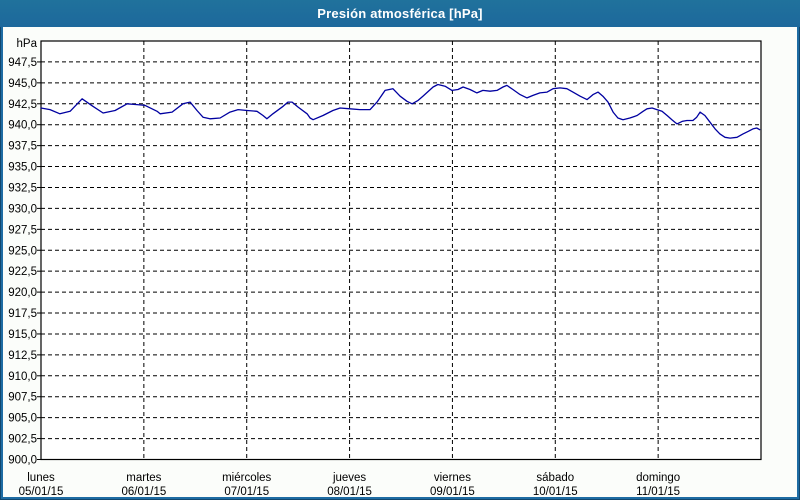 Image resolution: width=800 pixels, height=500 pixels. Describe the element at coordinates (22, 147) in the screenshot. I see `y-tick-label: 937,5` at that location.